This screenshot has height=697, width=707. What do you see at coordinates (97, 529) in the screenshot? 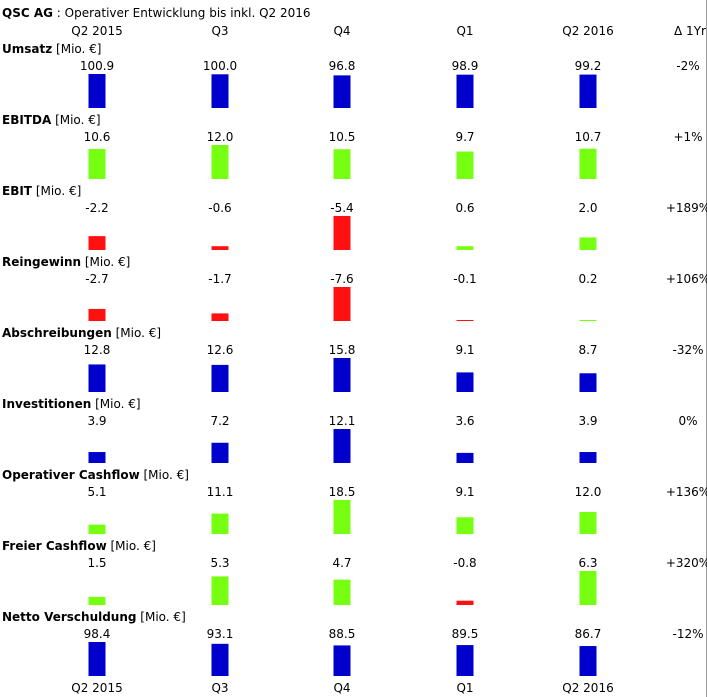
I see `bar-operativer-cashflow-q2-2015` at bounding box center [97, 529].